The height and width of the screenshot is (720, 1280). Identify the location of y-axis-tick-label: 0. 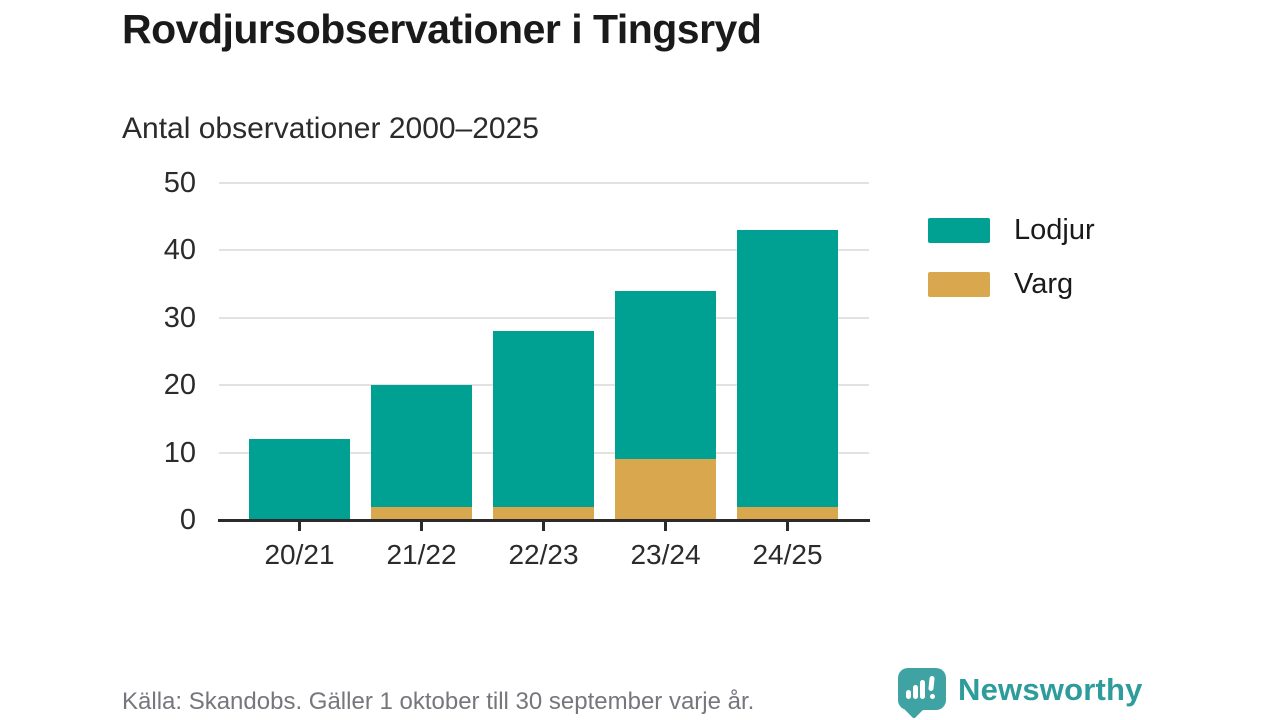
(187, 520).